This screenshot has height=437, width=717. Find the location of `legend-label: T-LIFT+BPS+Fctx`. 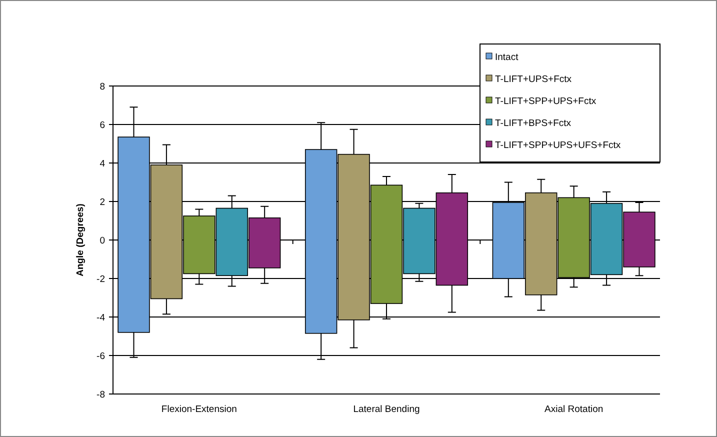

legend-label: T-LIFT+BPS+Fctx is located at coordinates (533, 123).